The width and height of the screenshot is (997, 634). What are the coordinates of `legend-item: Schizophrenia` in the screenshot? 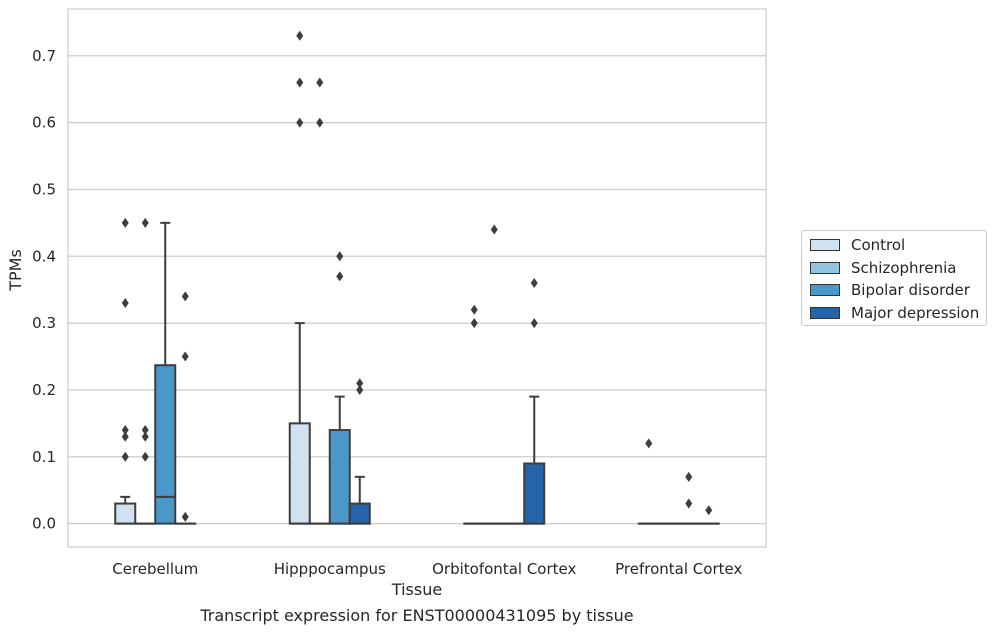 It's located at (883, 268).